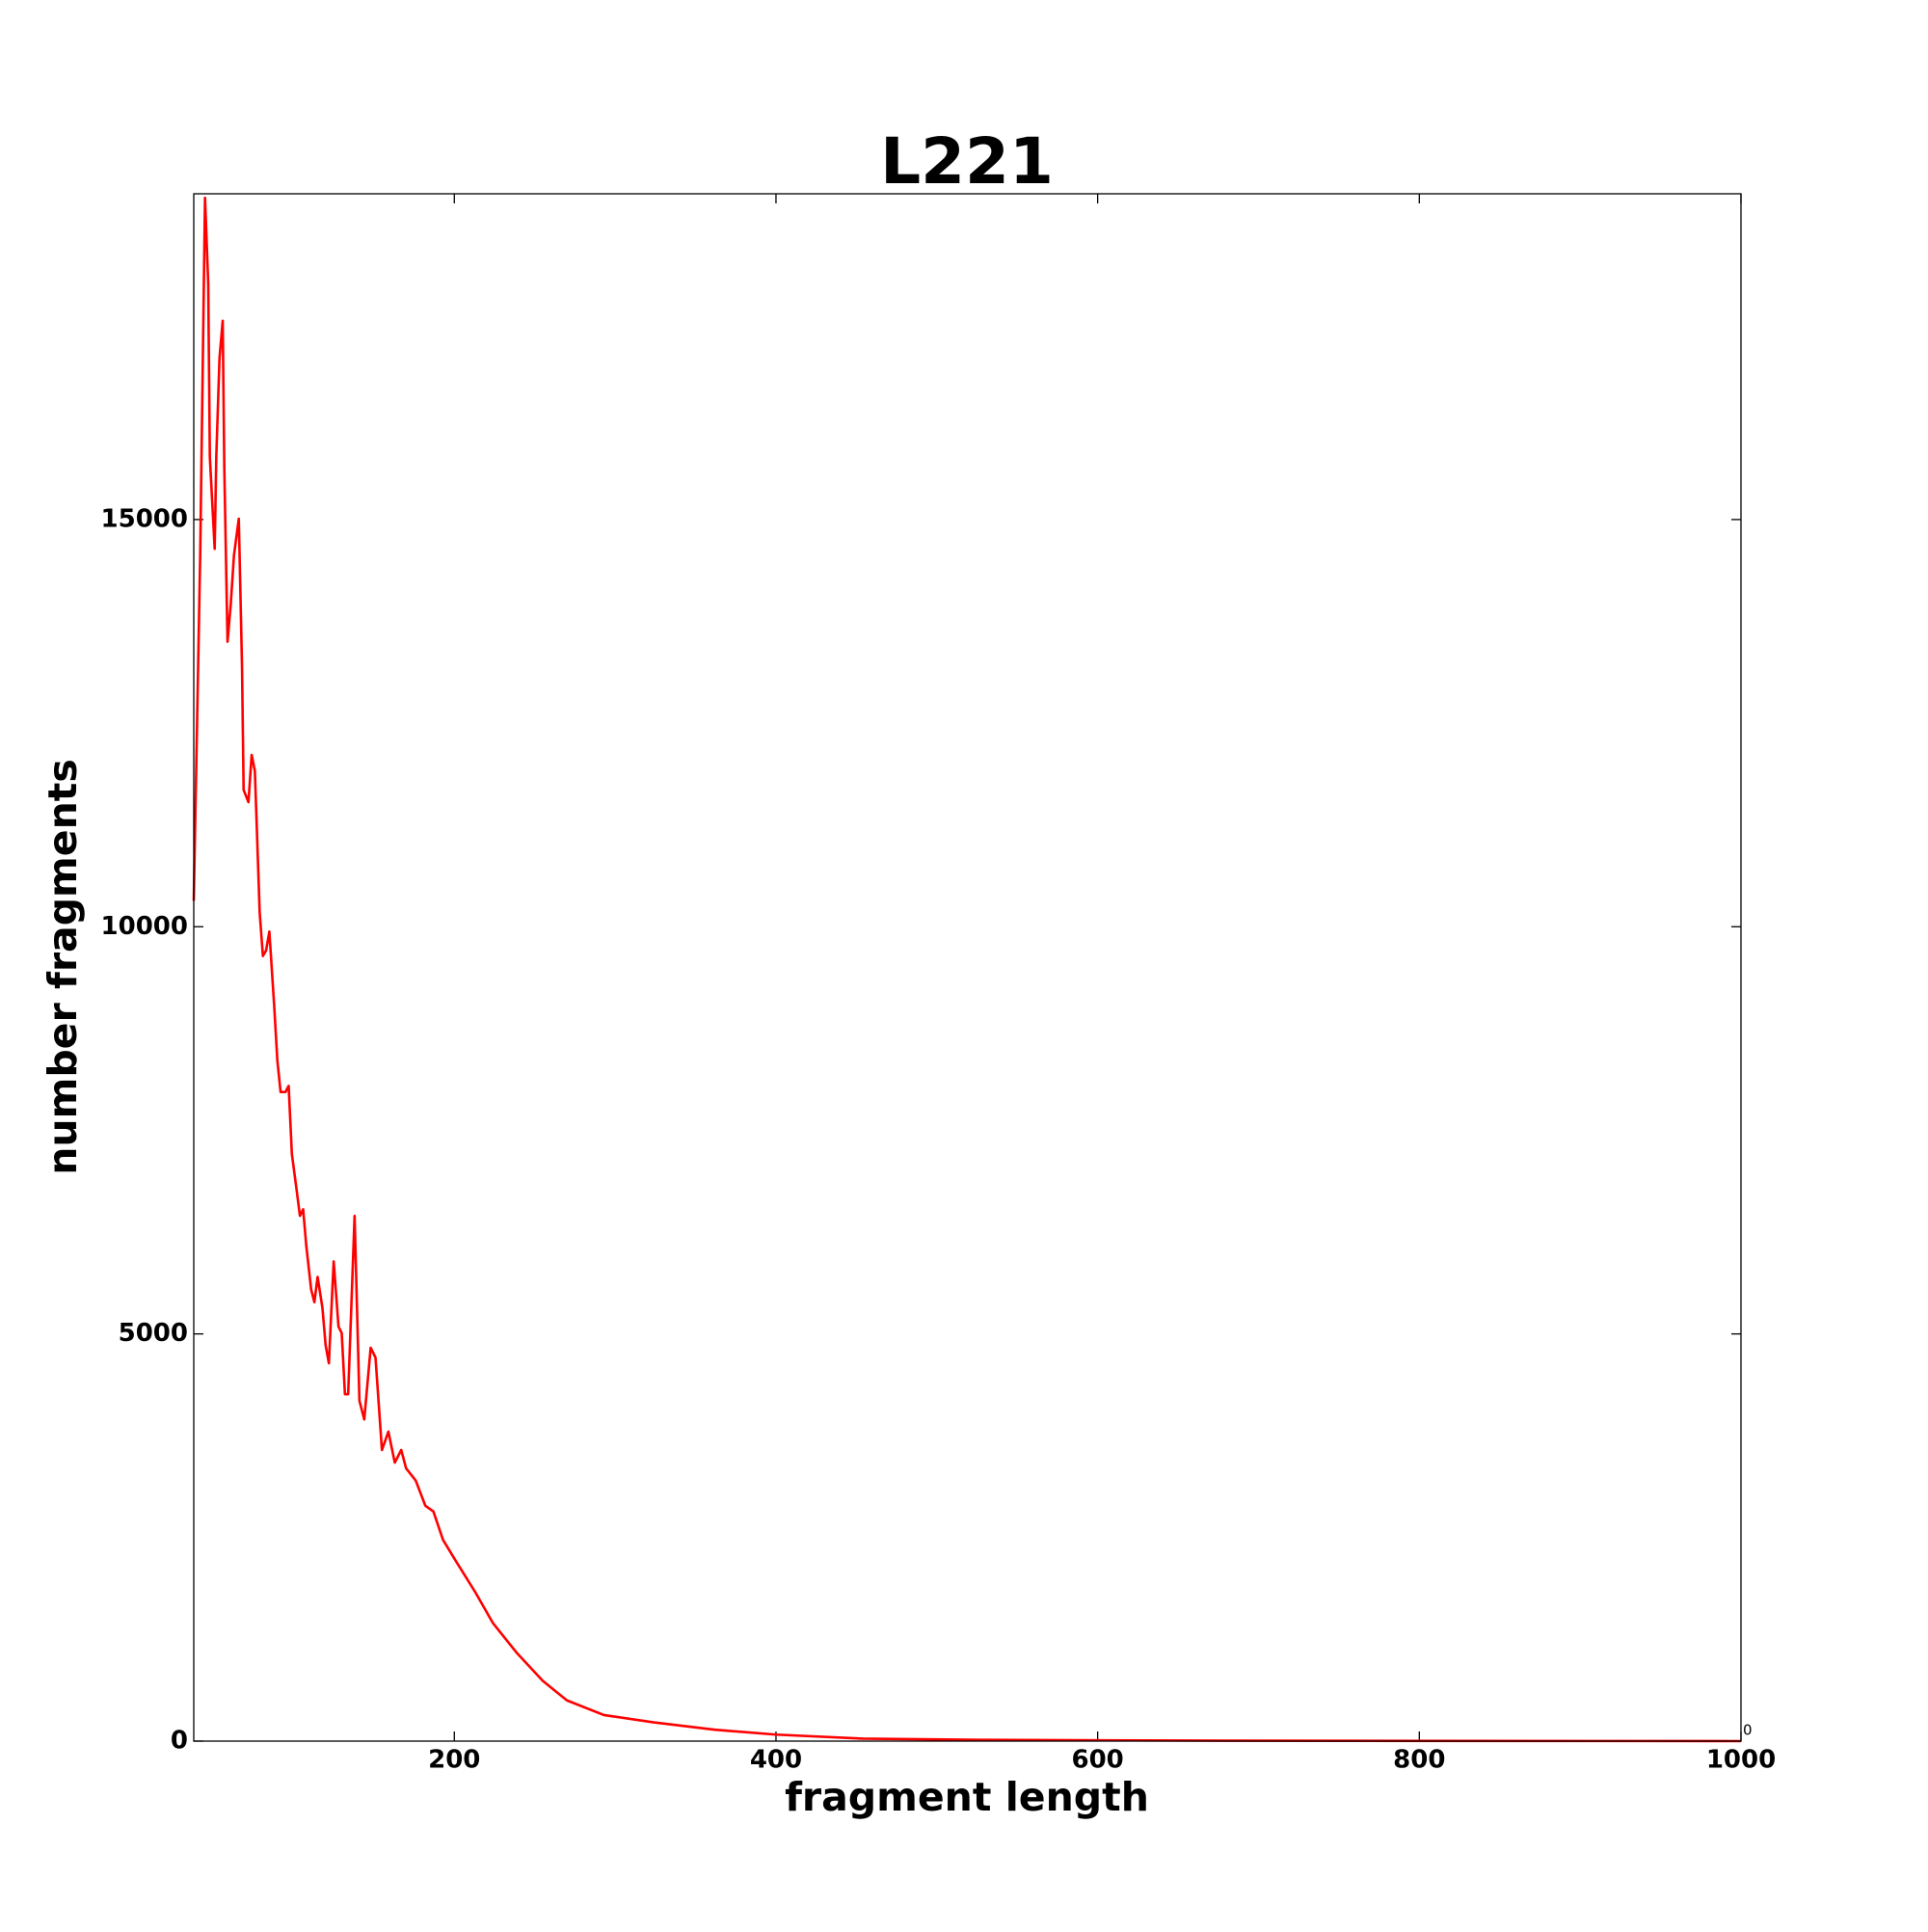  I want to click on x-axis-label: fragment length, so click(967, 1797).